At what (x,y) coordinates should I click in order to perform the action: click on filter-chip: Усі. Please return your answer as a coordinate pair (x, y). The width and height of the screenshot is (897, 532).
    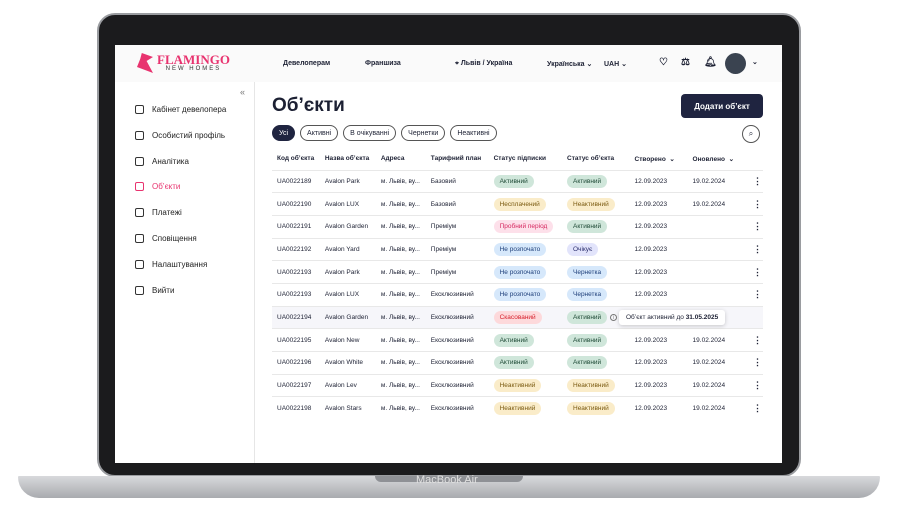
    Looking at the image, I should click on (284, 133).